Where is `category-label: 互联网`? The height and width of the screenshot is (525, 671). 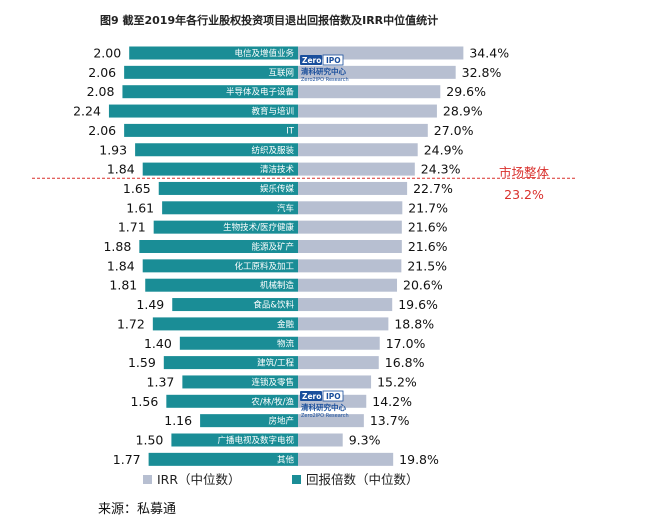
category-label: 互联网 is located at coordinates (281, 73).